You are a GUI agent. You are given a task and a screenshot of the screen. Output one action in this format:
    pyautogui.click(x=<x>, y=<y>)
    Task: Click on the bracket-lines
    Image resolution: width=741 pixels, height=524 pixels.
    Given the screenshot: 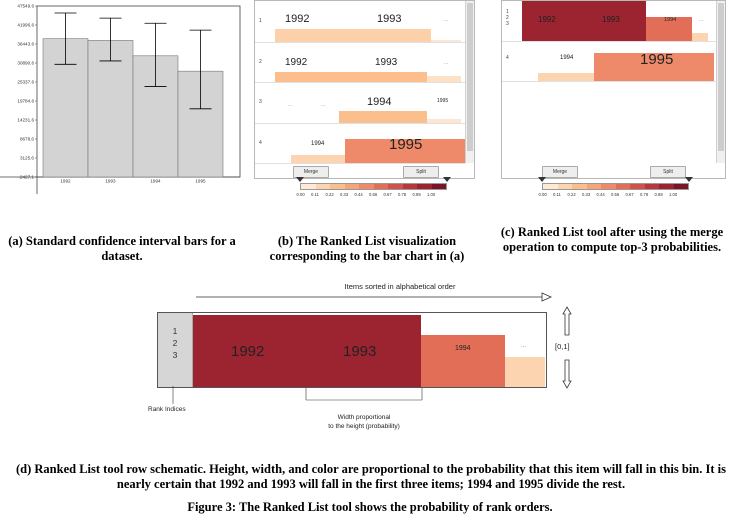 What is the action you would take?
    pyautogui.click(x=297, y=395)
    